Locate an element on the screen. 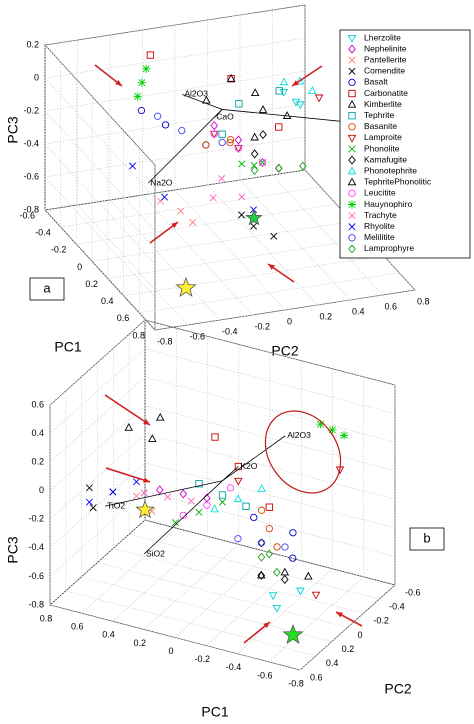 This screenshot has height=724, width=474. loading-label: Na2O is located at coordinates (161, 182).